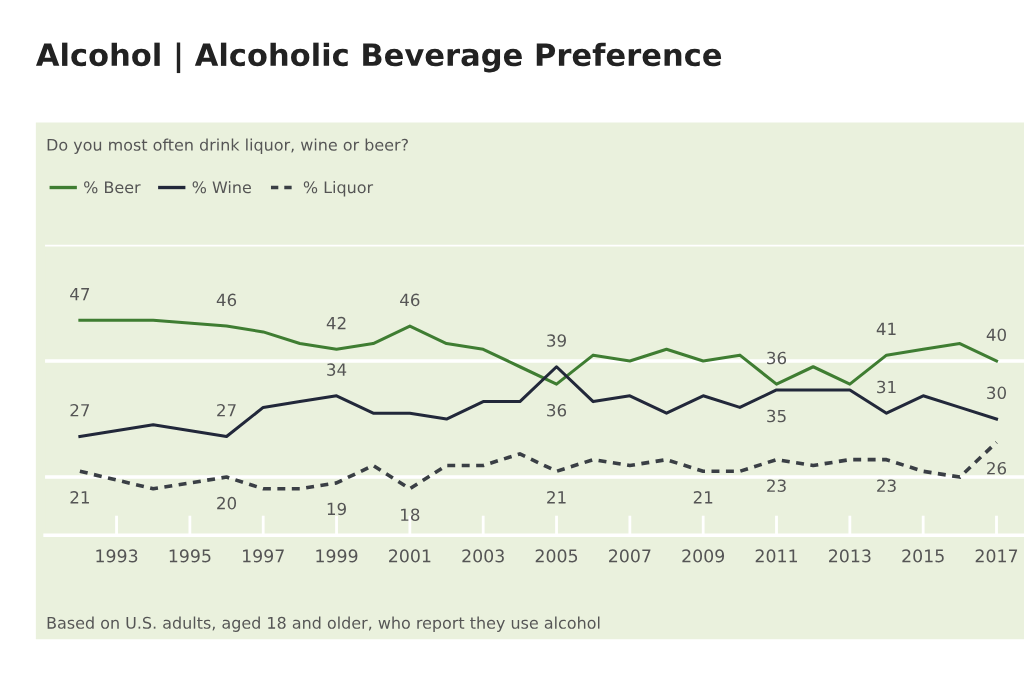 The image size is (1024, 680). I want to click on x-tick-label: 2011, so click(776, 556).